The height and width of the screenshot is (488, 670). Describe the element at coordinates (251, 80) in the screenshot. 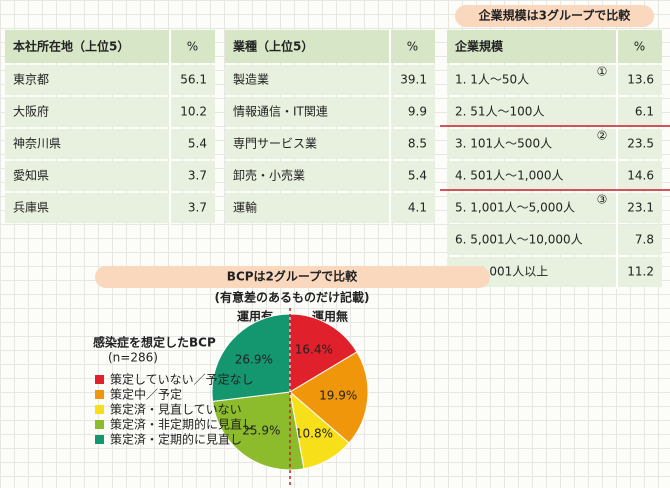

I see `row-label: 製造業` at that location.